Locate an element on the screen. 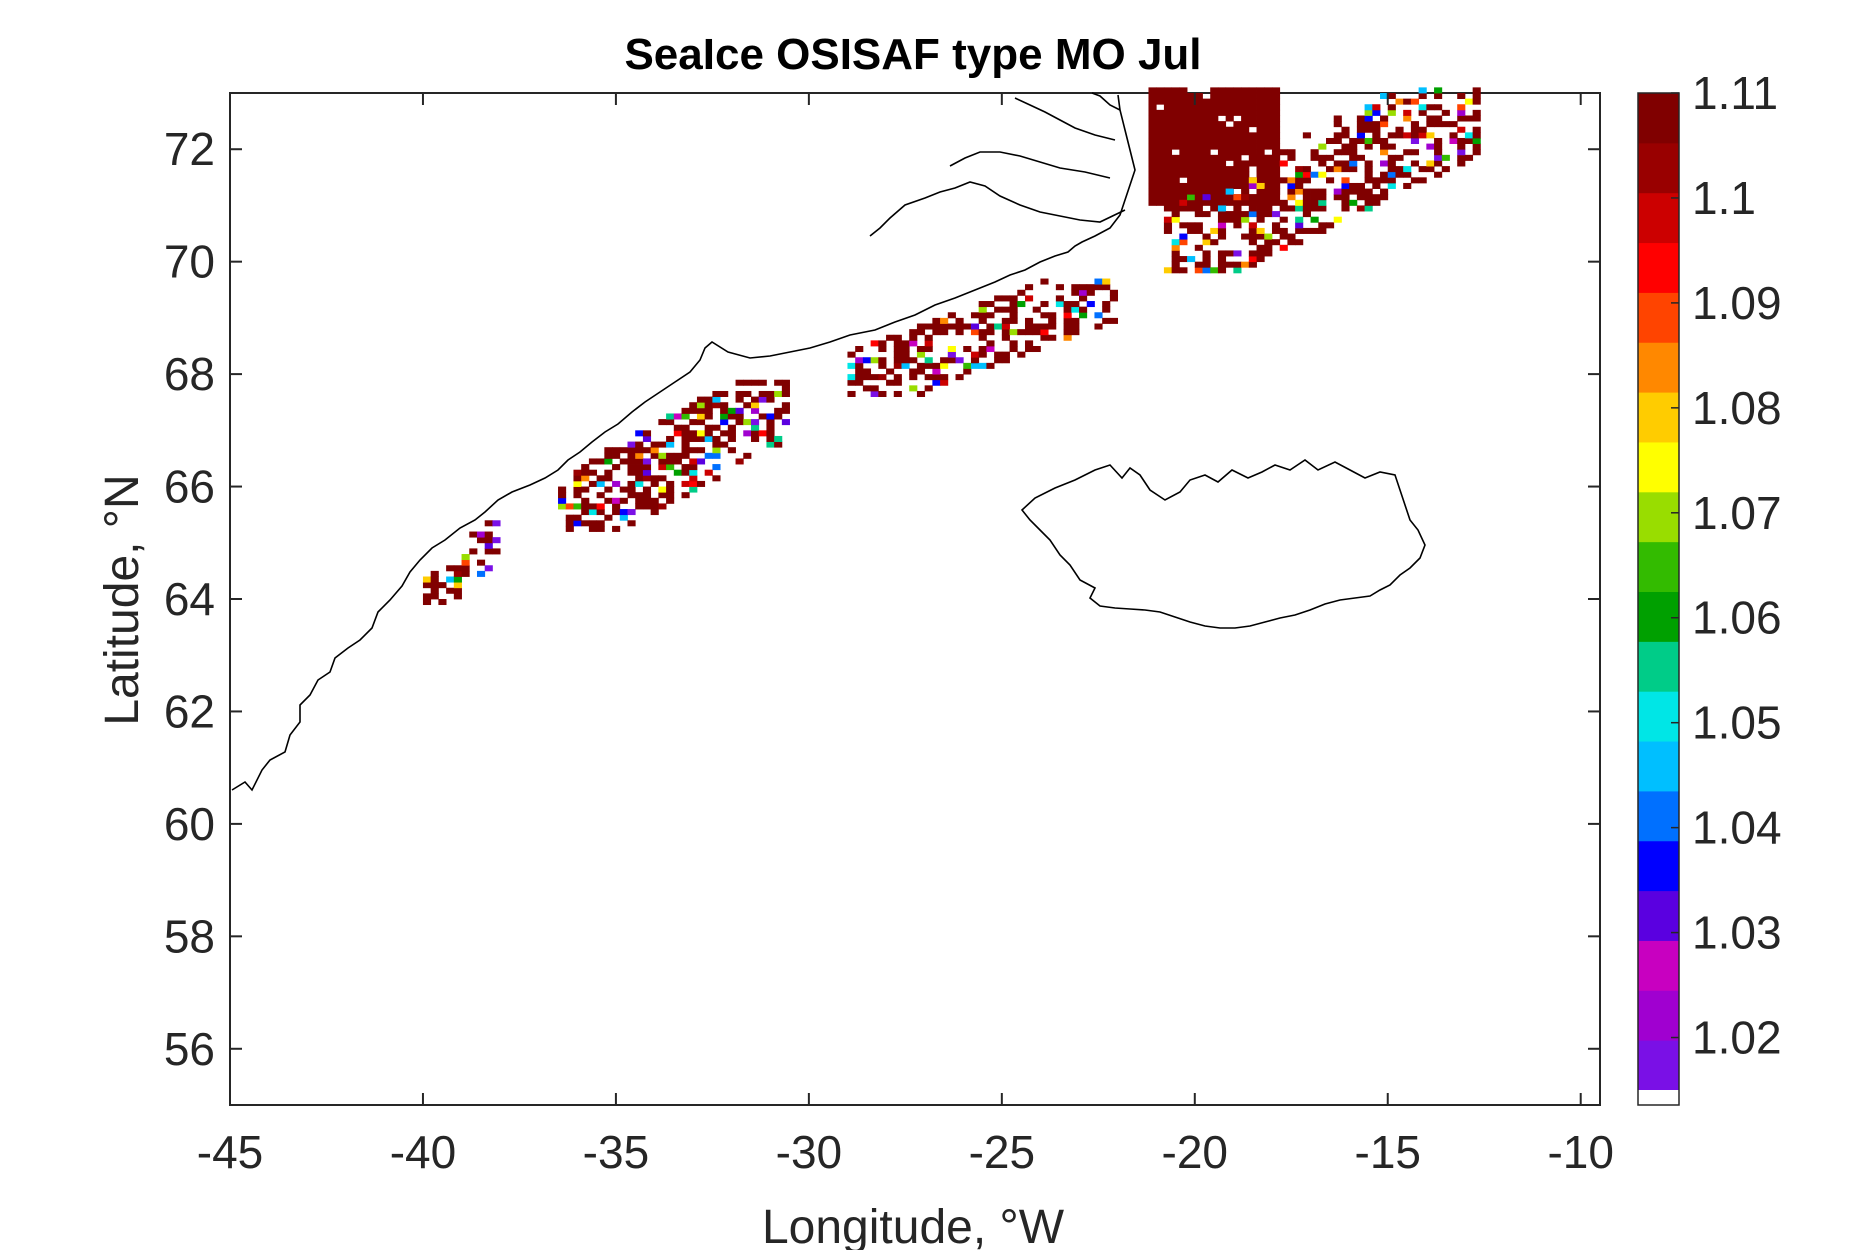 The image size is (1875, 1250). x-tick-label: -25 is located at coordinates (1002, 1152).